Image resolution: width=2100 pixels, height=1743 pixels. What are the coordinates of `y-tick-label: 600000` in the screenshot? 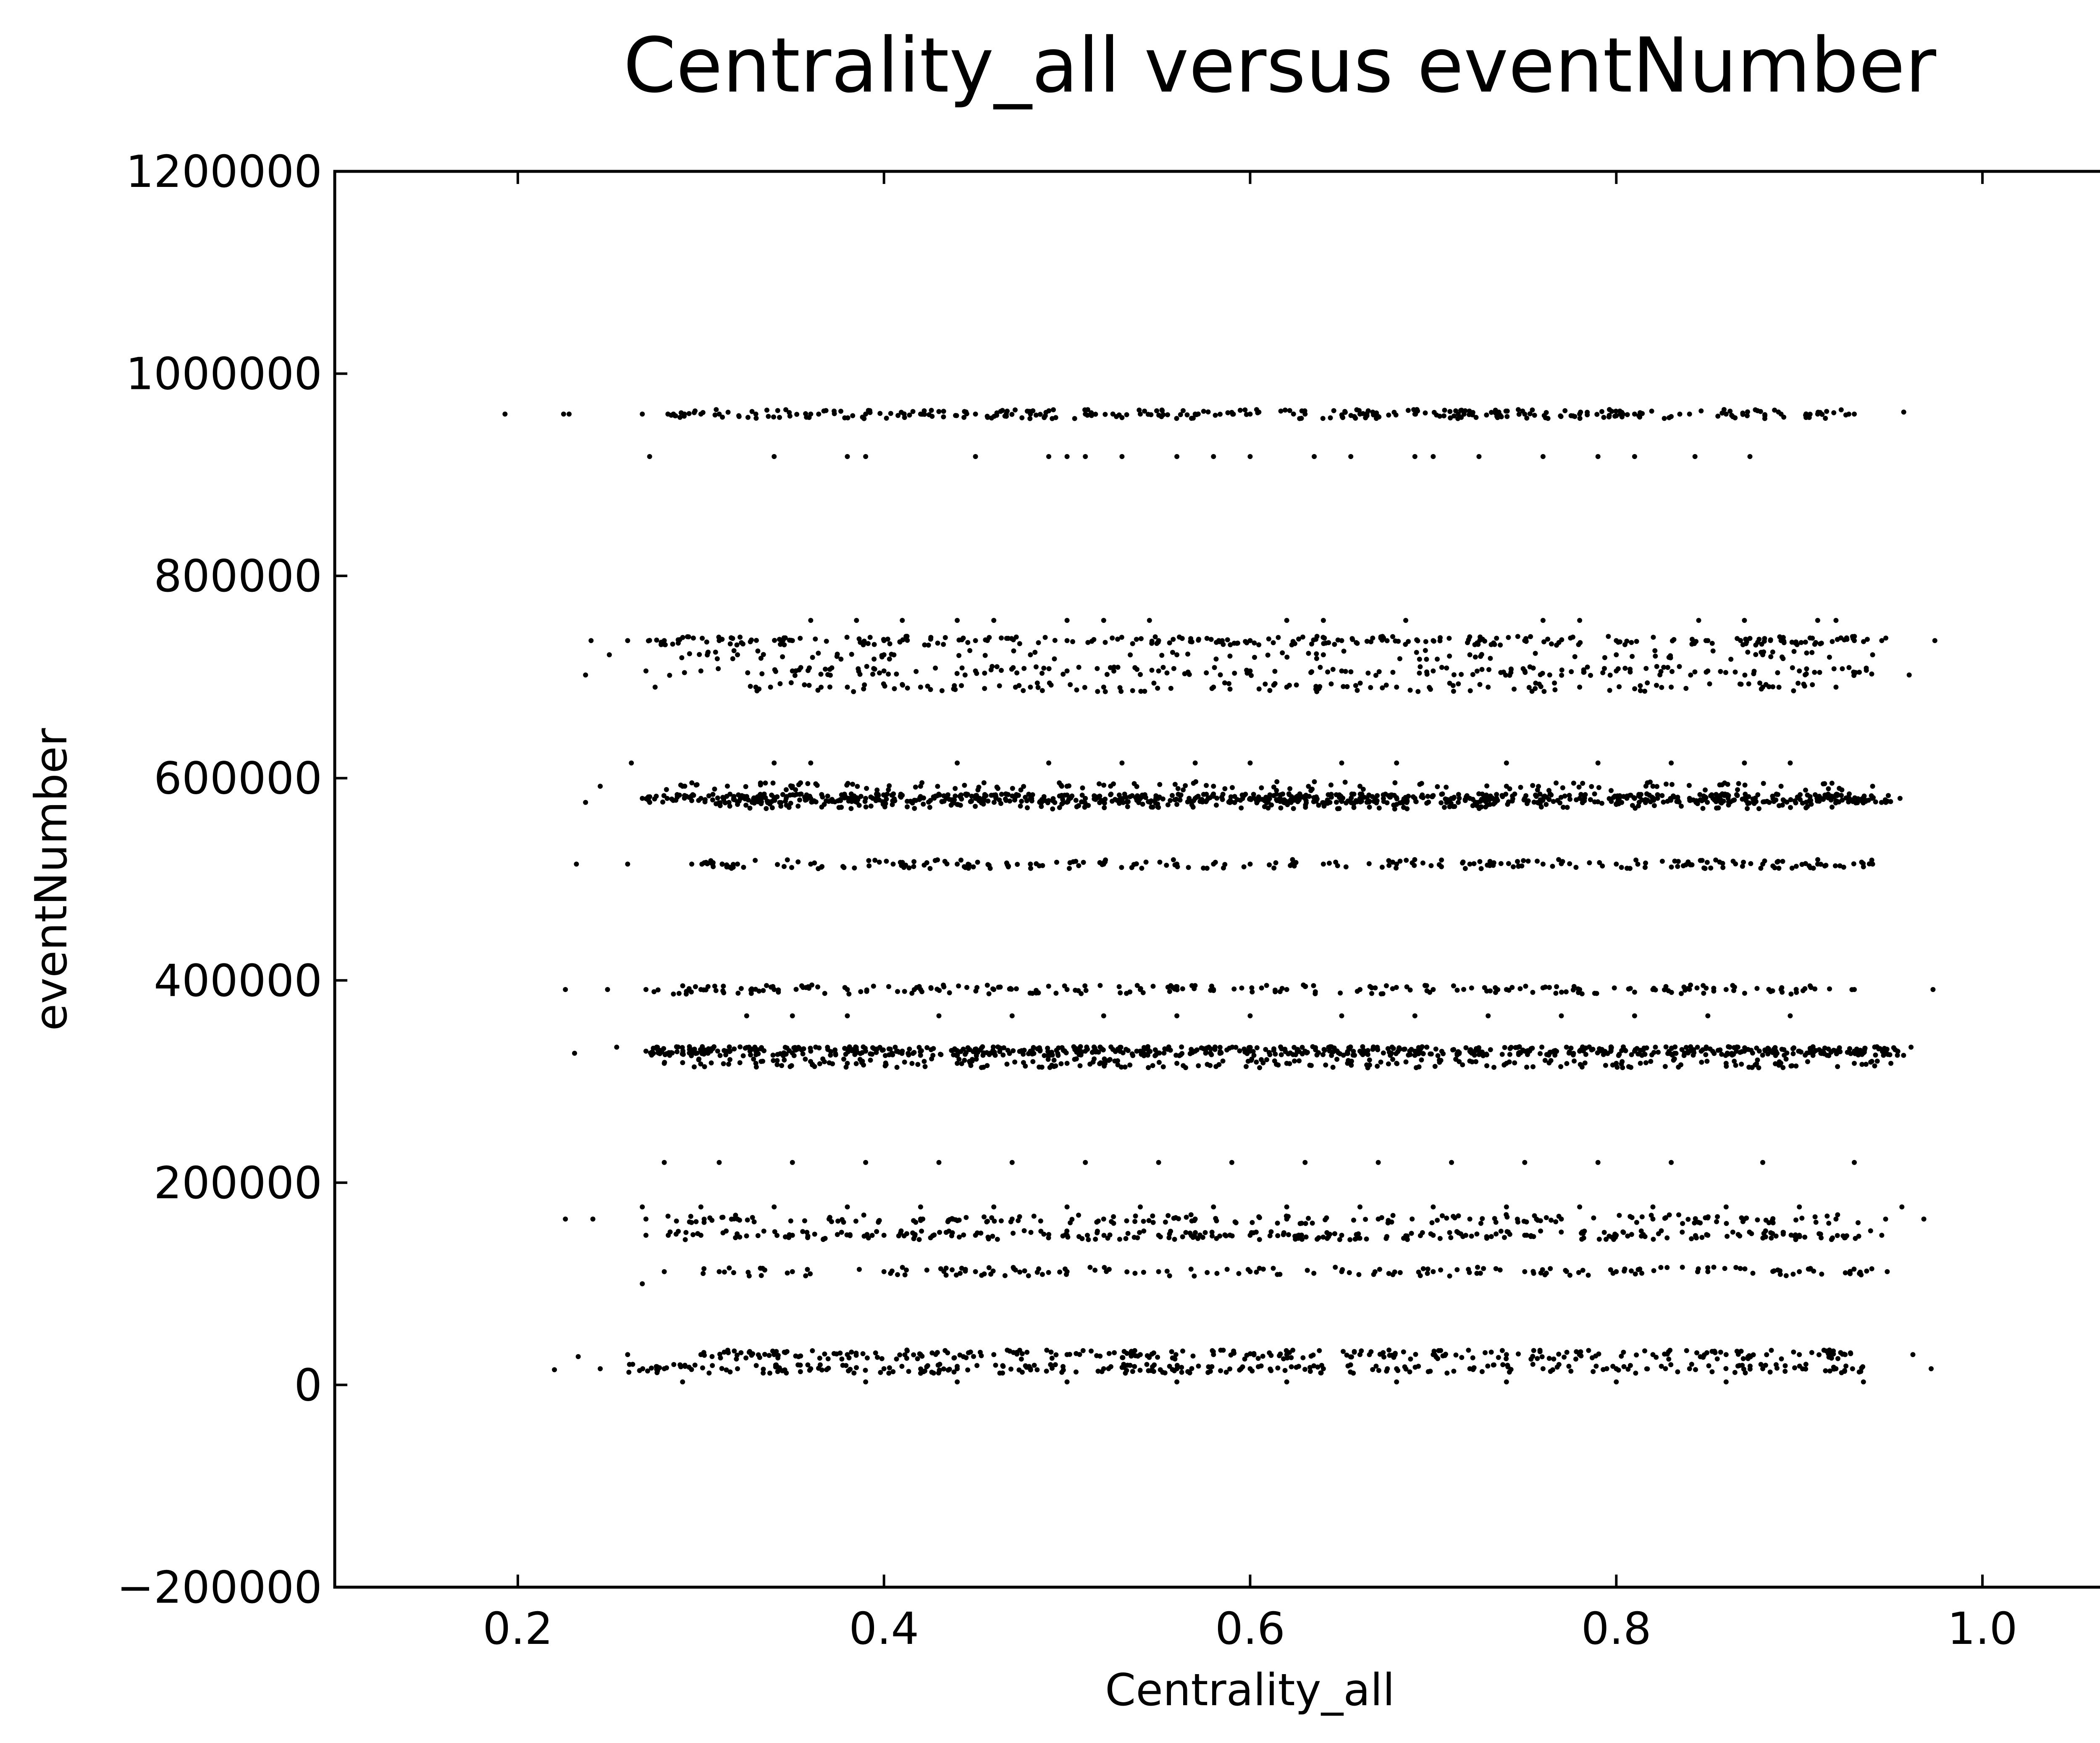 It's located at (238, 778).